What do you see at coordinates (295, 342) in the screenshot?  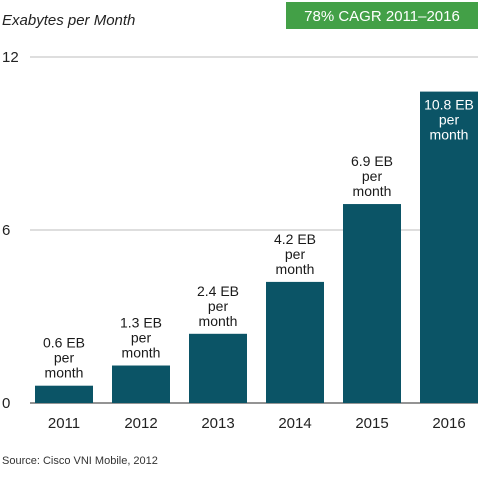 I see `bar-2014` at bounding box center [295, 342].